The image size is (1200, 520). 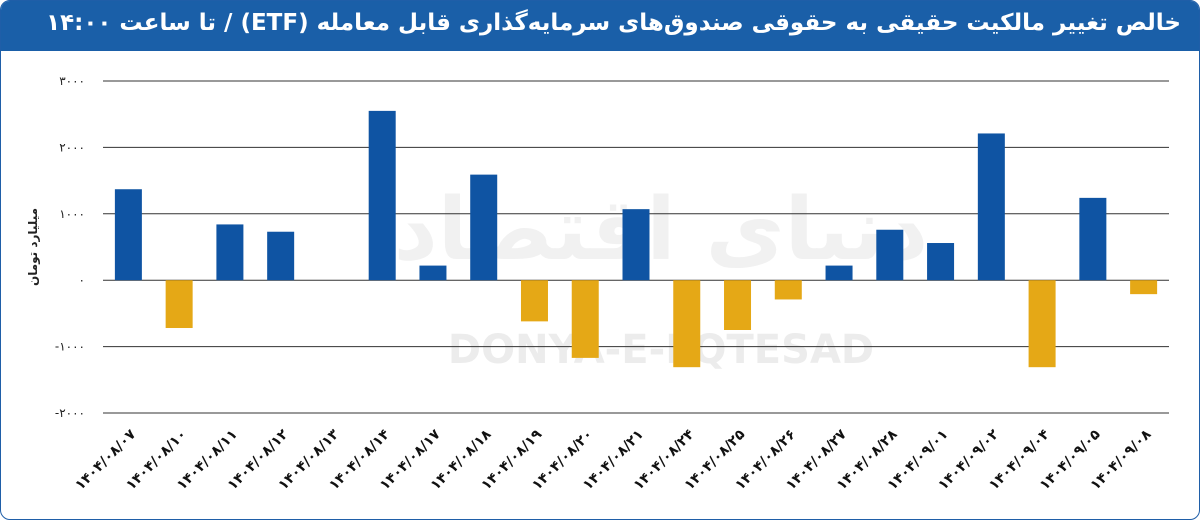 What do you see at coordinates (82, 280) in the screenshot?
I see `y-tick-label: ۰` at bounding box center [82, 280].